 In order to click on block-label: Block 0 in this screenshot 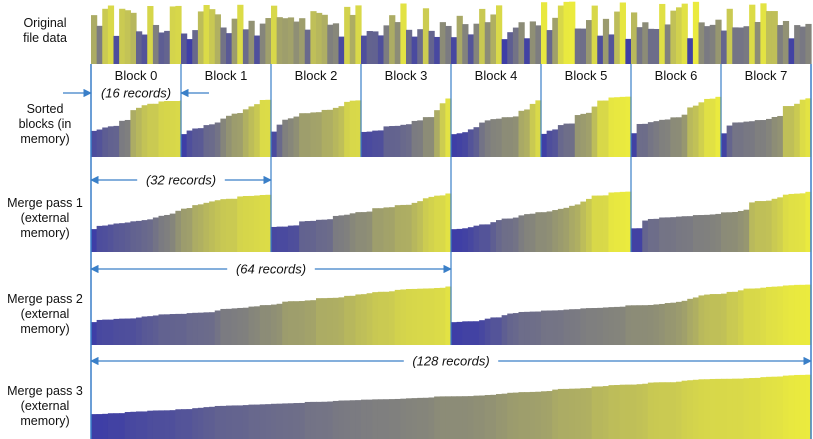, I will do `click(136, 75)`.